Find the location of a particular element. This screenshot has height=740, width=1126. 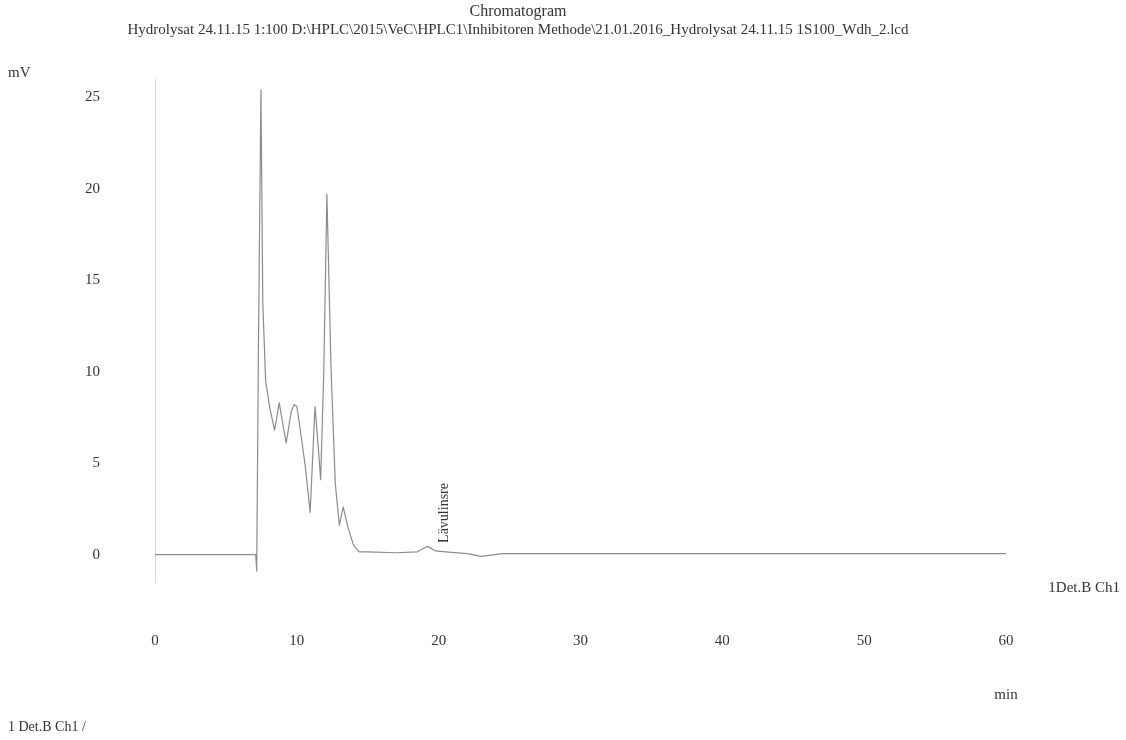

x-tick-label: 40 is located at coordinates (722, 639).